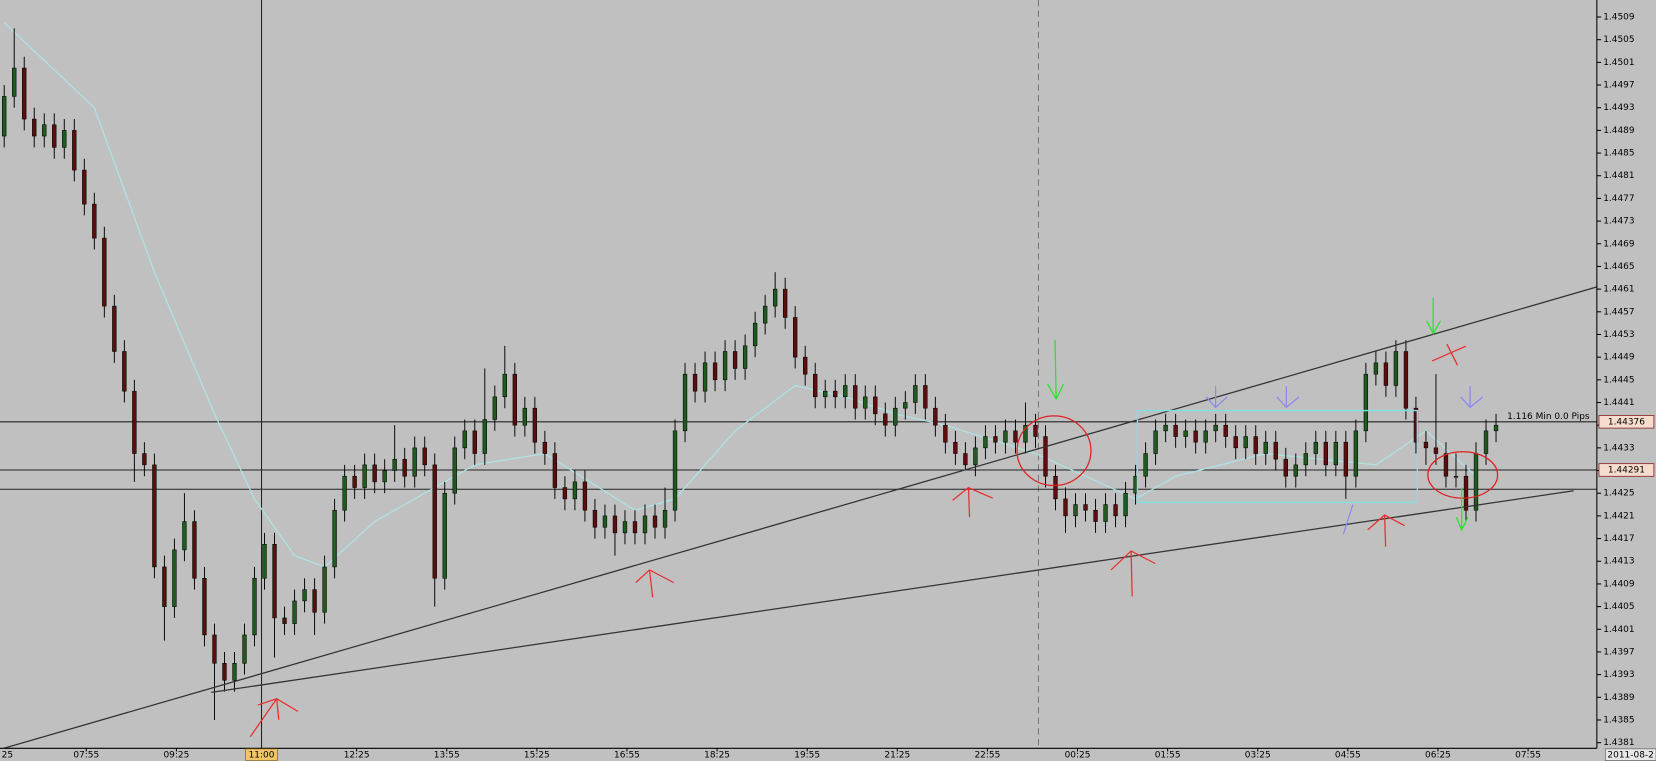 Image resolution: width=1656 pixels, height=761 pixels. What do you see at coordinates (447, 756) in the screenshot?
I see `x-tick-label: 13:55` at bounding box center [447, 756].